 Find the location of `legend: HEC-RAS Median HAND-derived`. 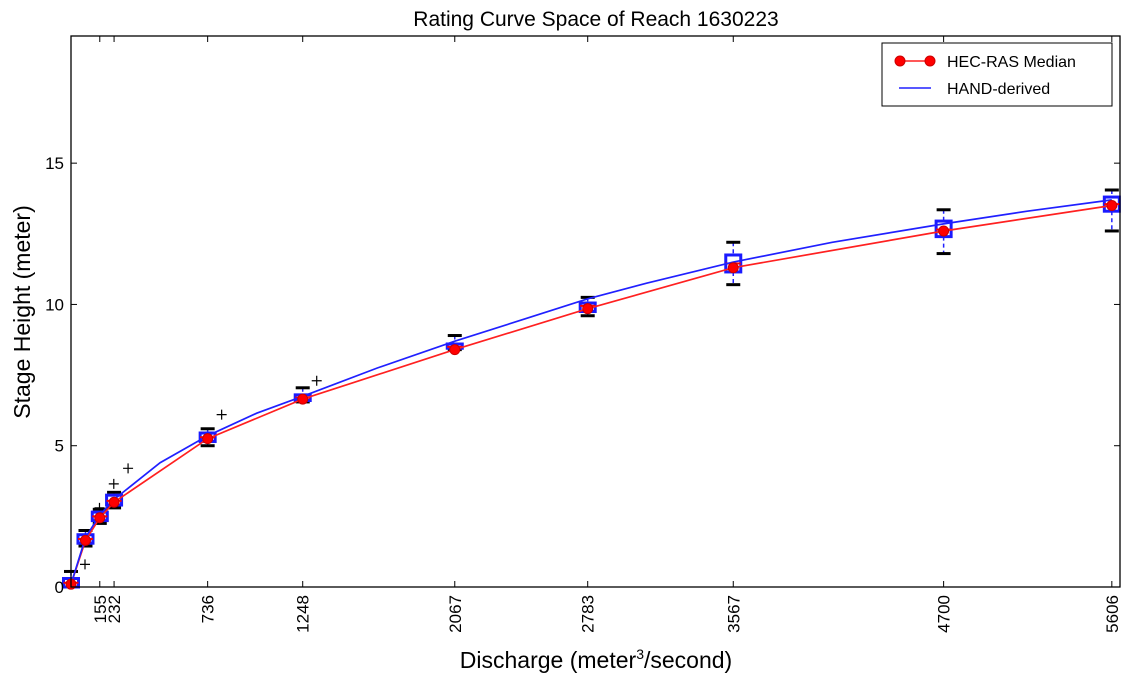

legend: HEC-RAS Median HAND-derived is located at coordinates (997, 74).